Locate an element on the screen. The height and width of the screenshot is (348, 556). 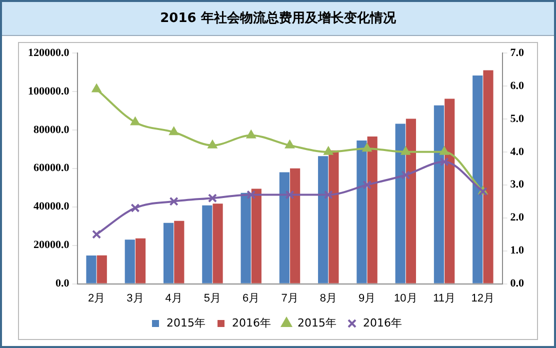
x-tick-label: 4月 is located at coordinates (173, 298).